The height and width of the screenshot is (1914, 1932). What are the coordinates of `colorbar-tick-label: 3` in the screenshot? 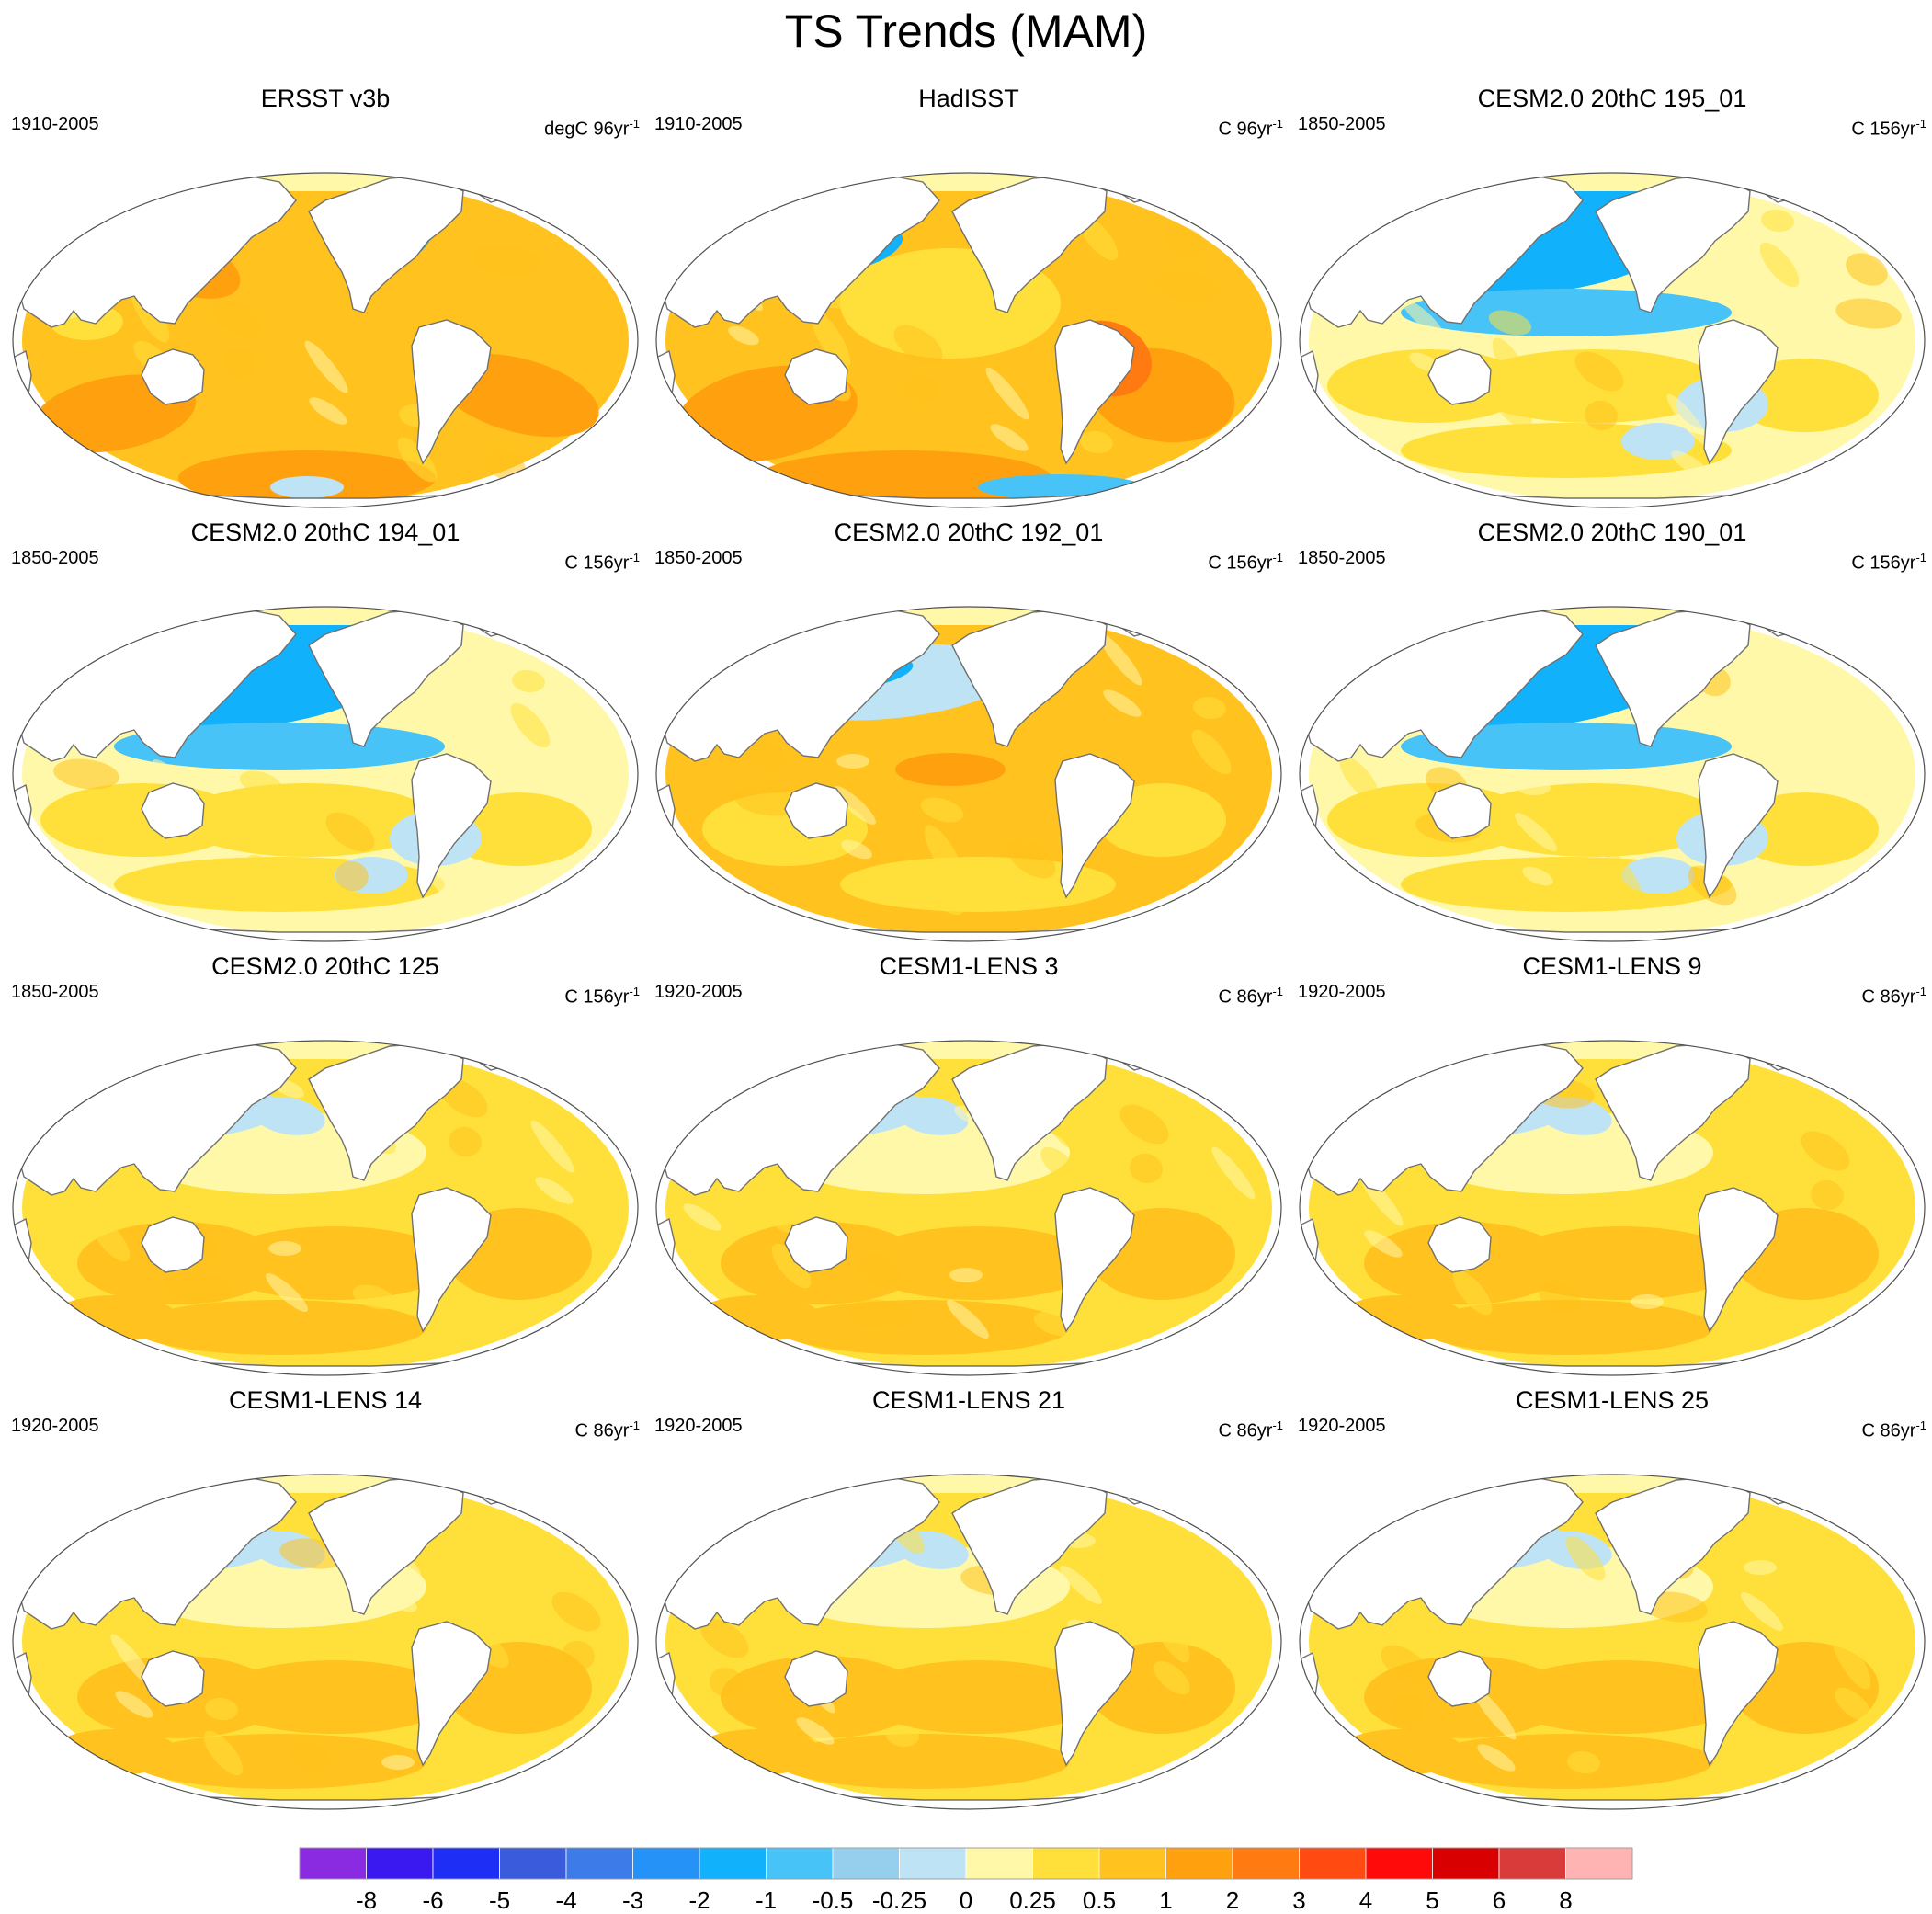 It's located at (1299, 1900).